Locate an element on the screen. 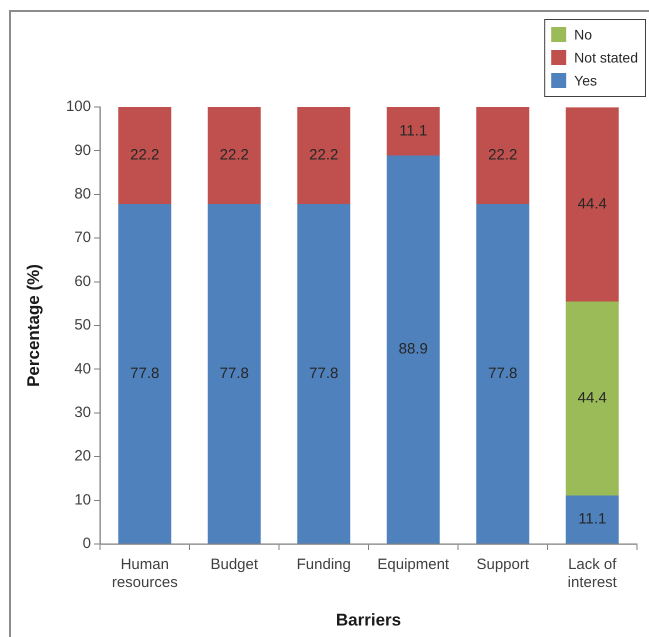 The height and width of the screenshot is (637, 649). y-tick-label: 80 is located at coordinates (82, 194).